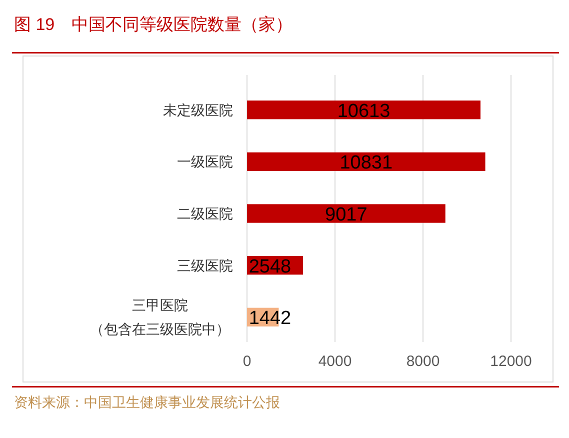 Image resolution: width=569 pixels, height=438 pixels. What do you see at coordinates (270, 267) in the screenshot?
I see `data-label: 2548` at bounding box center [270, 267].